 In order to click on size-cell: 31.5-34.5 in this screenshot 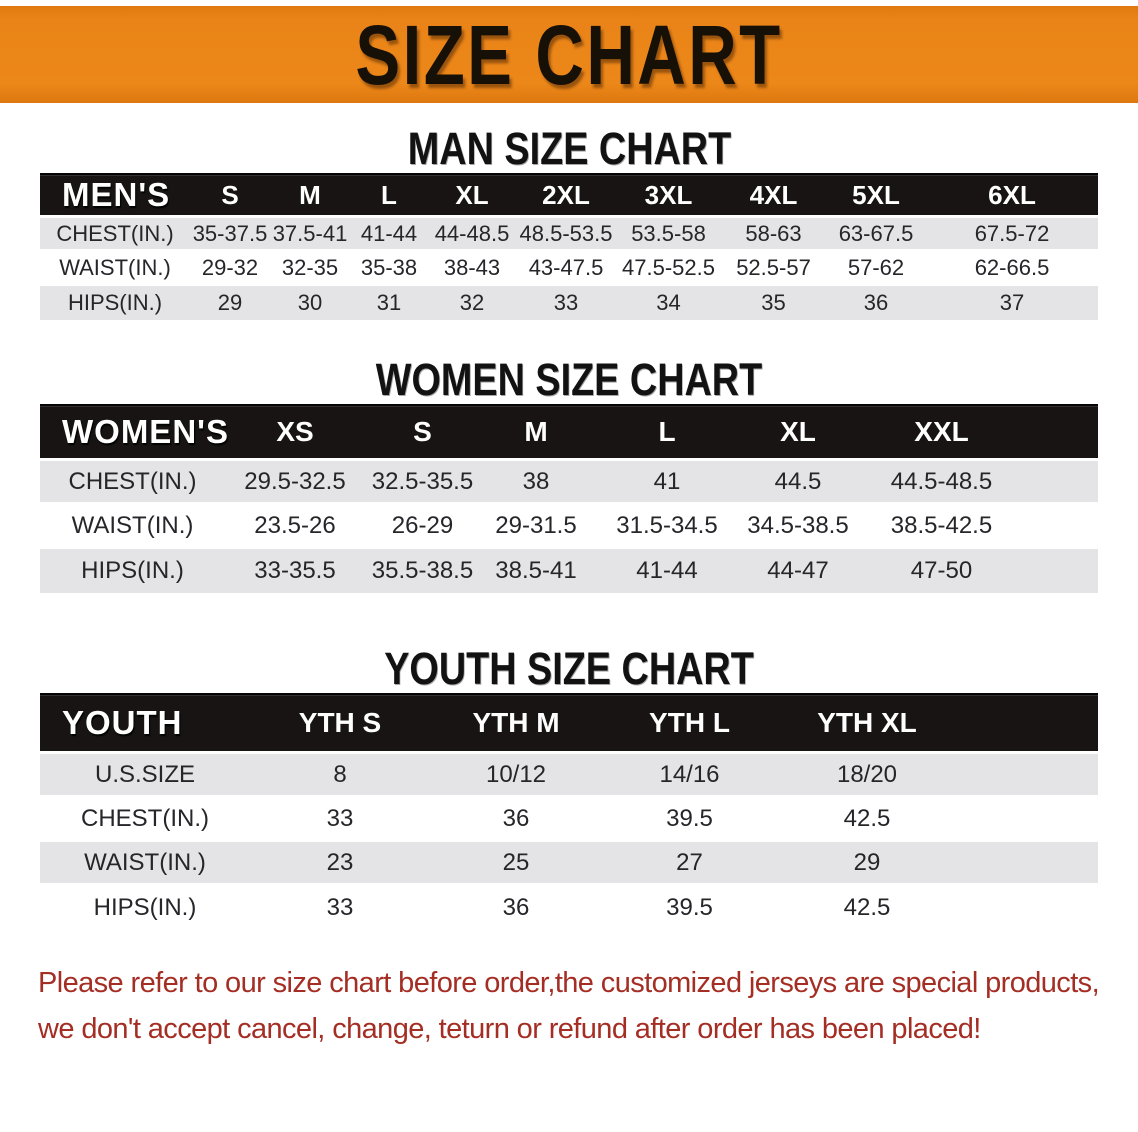, I will do `click(667, 527)`.